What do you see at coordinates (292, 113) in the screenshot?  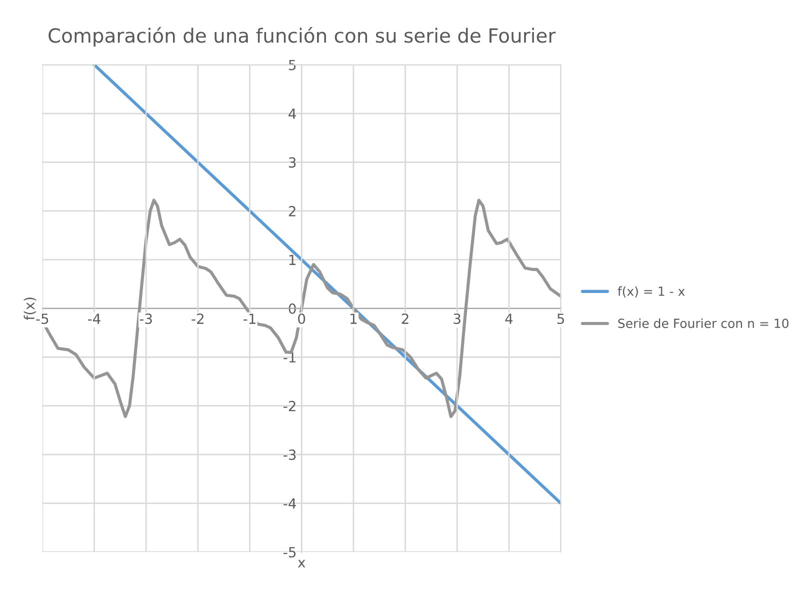 I see `y-tick-label: 4` at bounding box center [292, 113].